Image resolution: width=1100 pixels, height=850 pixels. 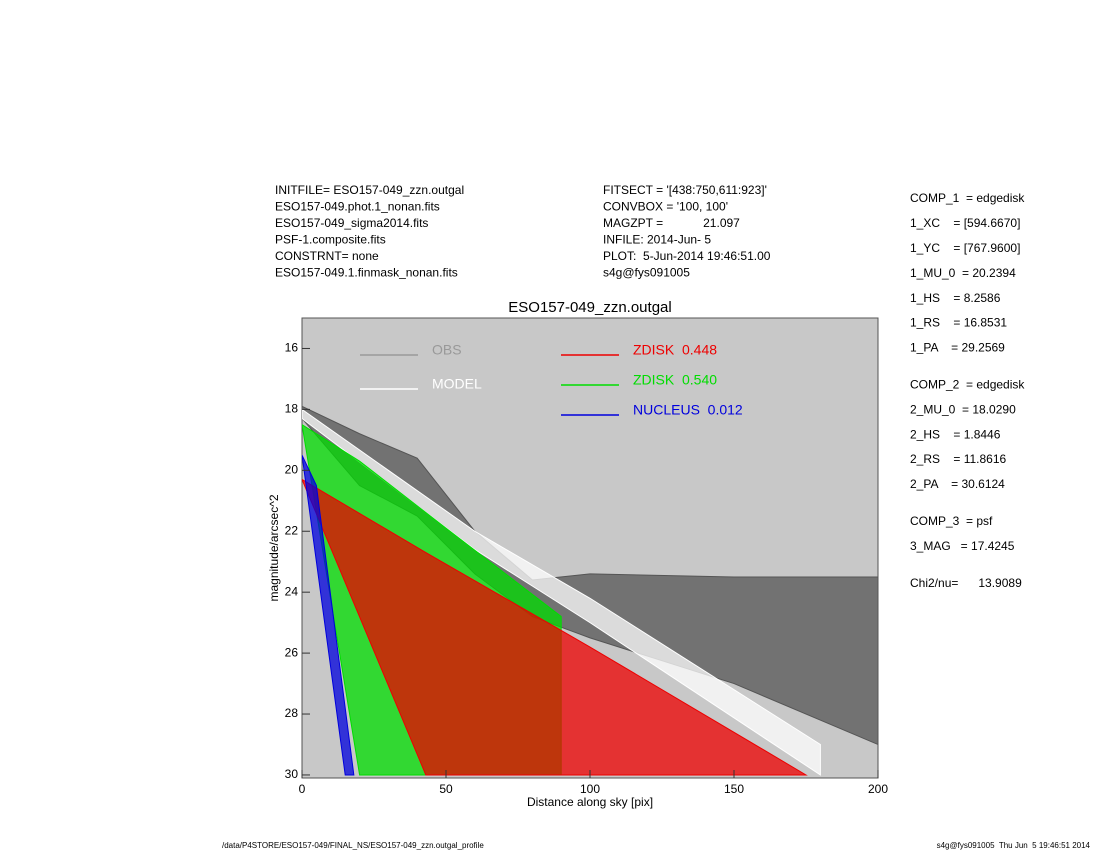 I want to click on param: 1_PA = 29.2569, so click(x=957, y=348).